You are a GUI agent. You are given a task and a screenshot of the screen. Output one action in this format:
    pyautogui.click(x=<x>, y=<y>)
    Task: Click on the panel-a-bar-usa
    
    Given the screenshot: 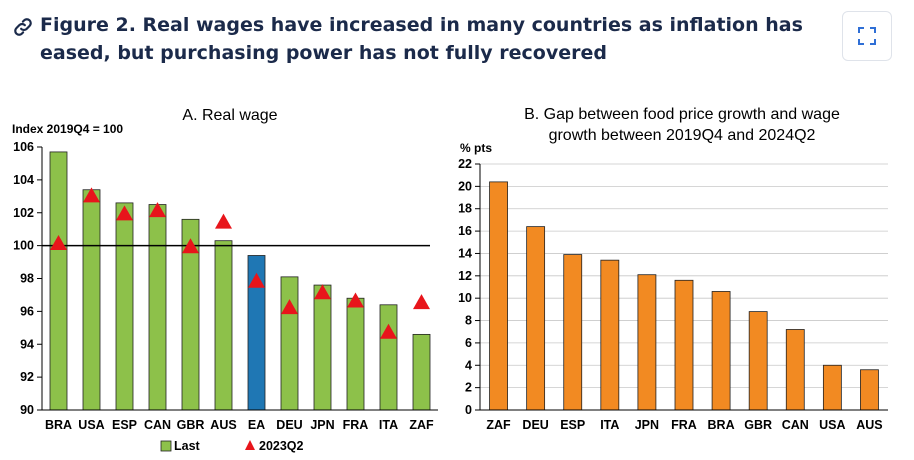 What is the action you would take?
    pyautogui.click(x=91, y=300)
    